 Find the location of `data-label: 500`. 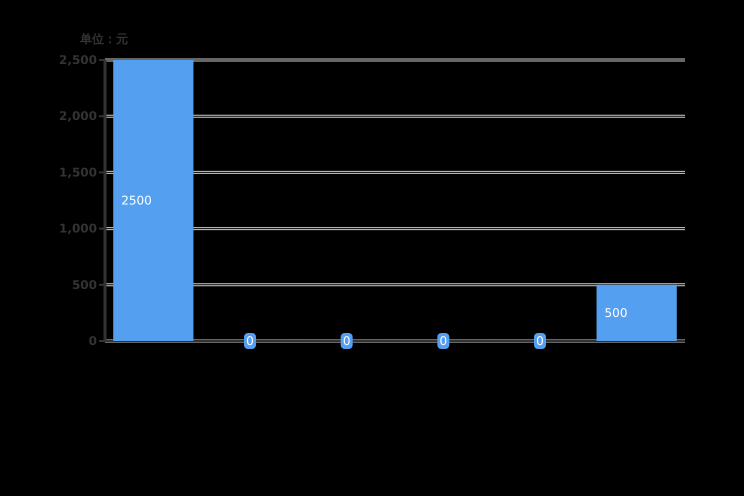

data-label: 500 is located at coordinates (616, 313).